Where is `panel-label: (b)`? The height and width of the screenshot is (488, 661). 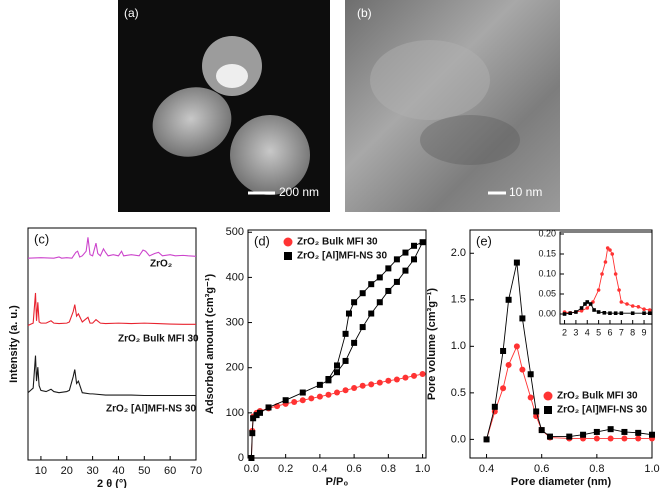 panel-label: (b) is located at coordinates (364, 13).